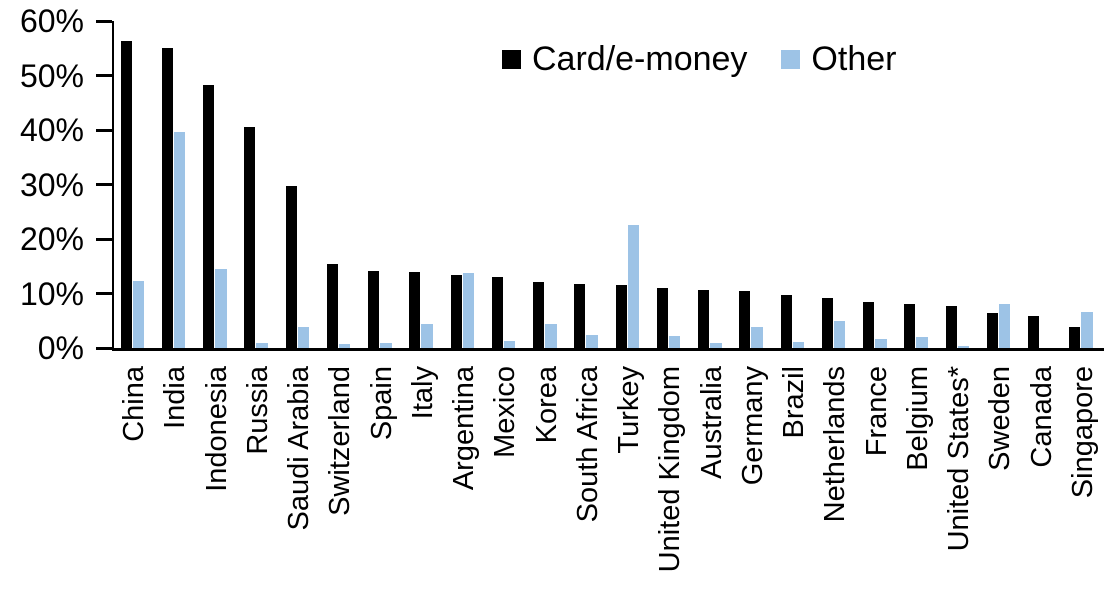  What do you see at coordinates (175, 397) in the screenshot?
I see `x-axis-label-india: India` at bounding box center [175, 397].